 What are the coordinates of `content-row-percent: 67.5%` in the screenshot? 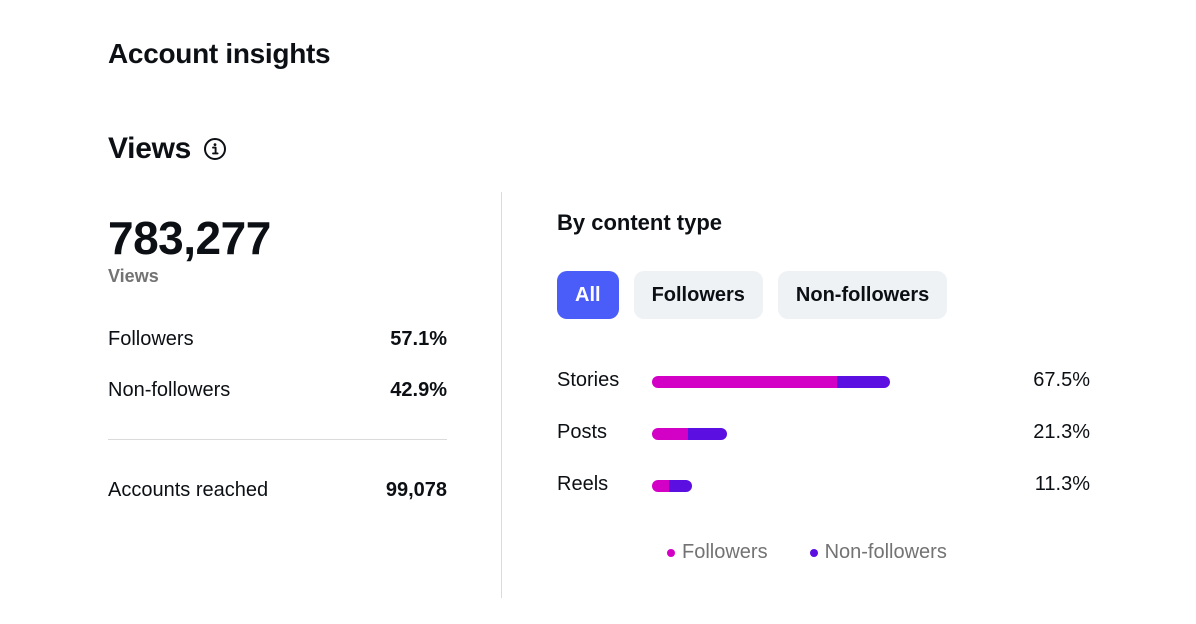 It's located at (1061, 380).